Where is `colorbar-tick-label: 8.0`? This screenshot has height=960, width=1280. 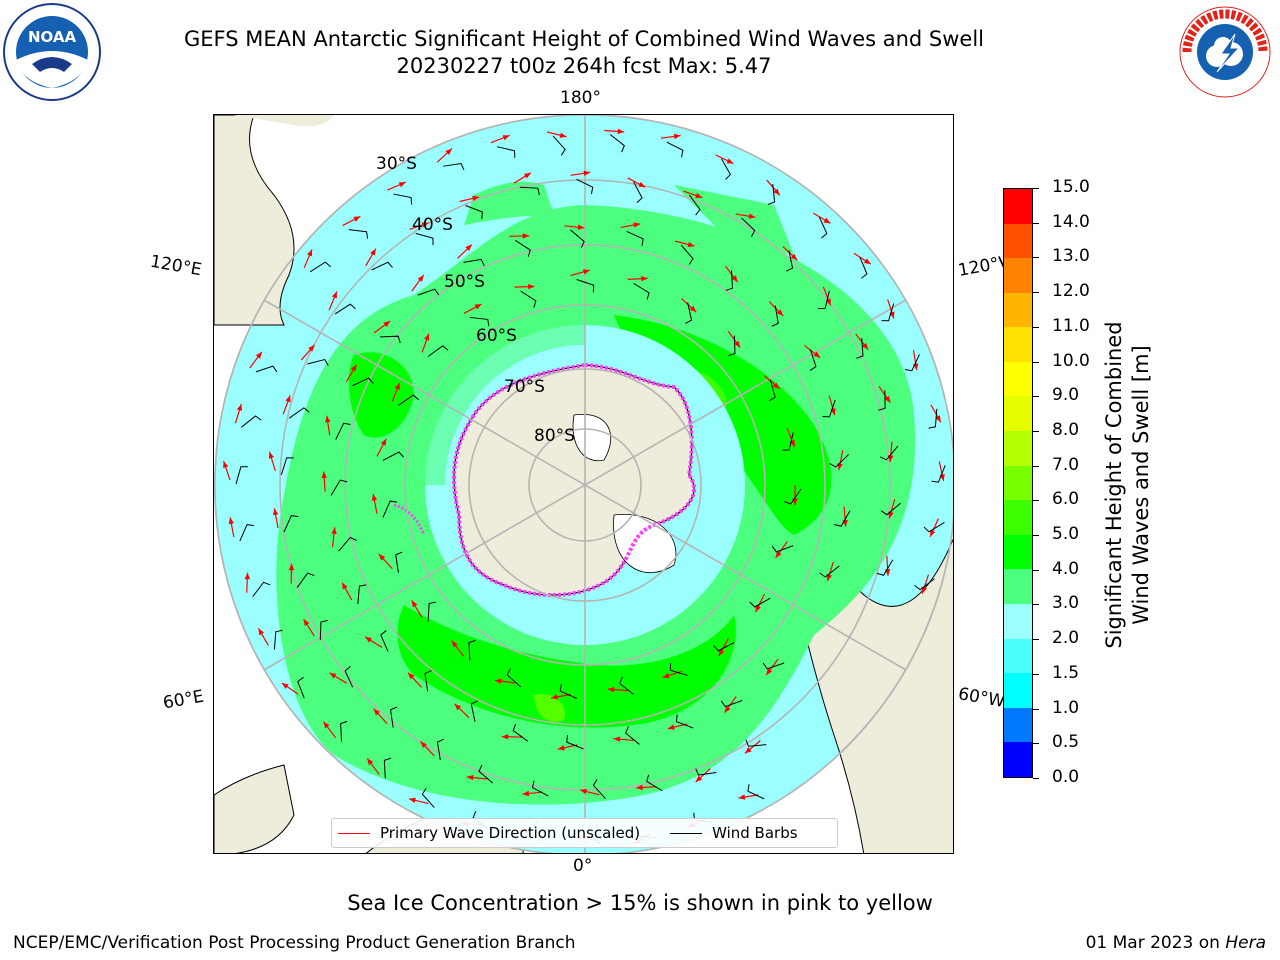
colorbar-tick-label: 8.0 is located at coordinates (1066, 429).